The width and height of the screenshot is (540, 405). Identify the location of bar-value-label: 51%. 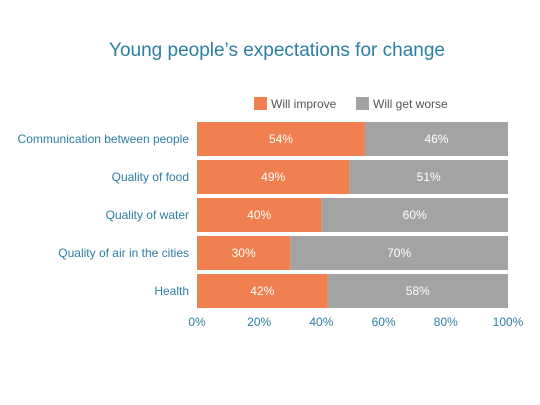
(429, 177).